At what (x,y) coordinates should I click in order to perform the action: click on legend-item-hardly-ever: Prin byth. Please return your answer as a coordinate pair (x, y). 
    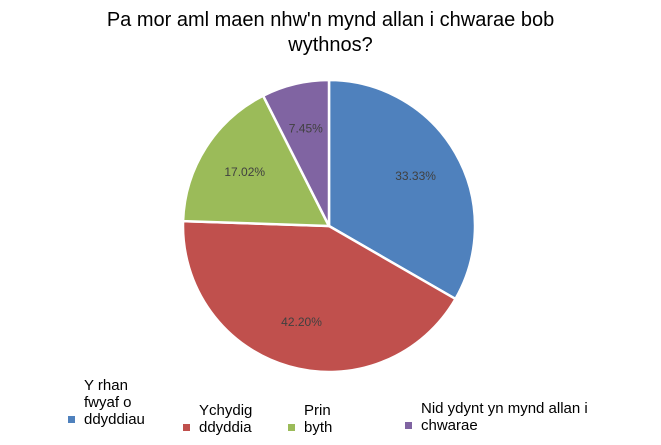
    Looking at the image, I should click on (323, 419).